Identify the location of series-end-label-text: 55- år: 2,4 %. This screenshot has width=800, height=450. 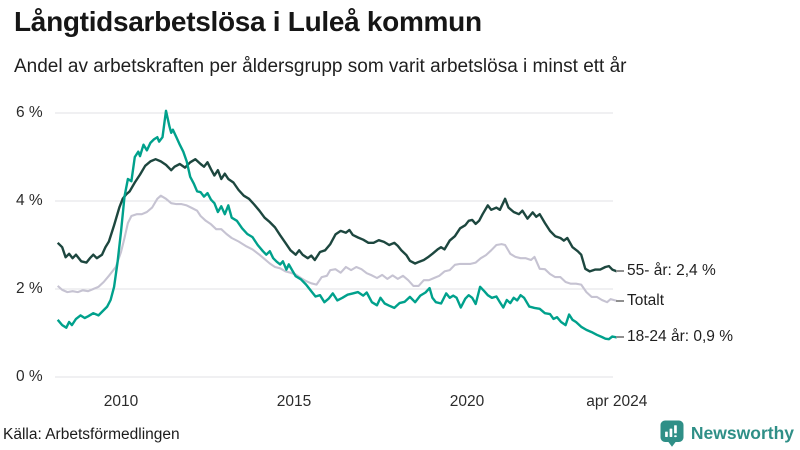
(671, 271).